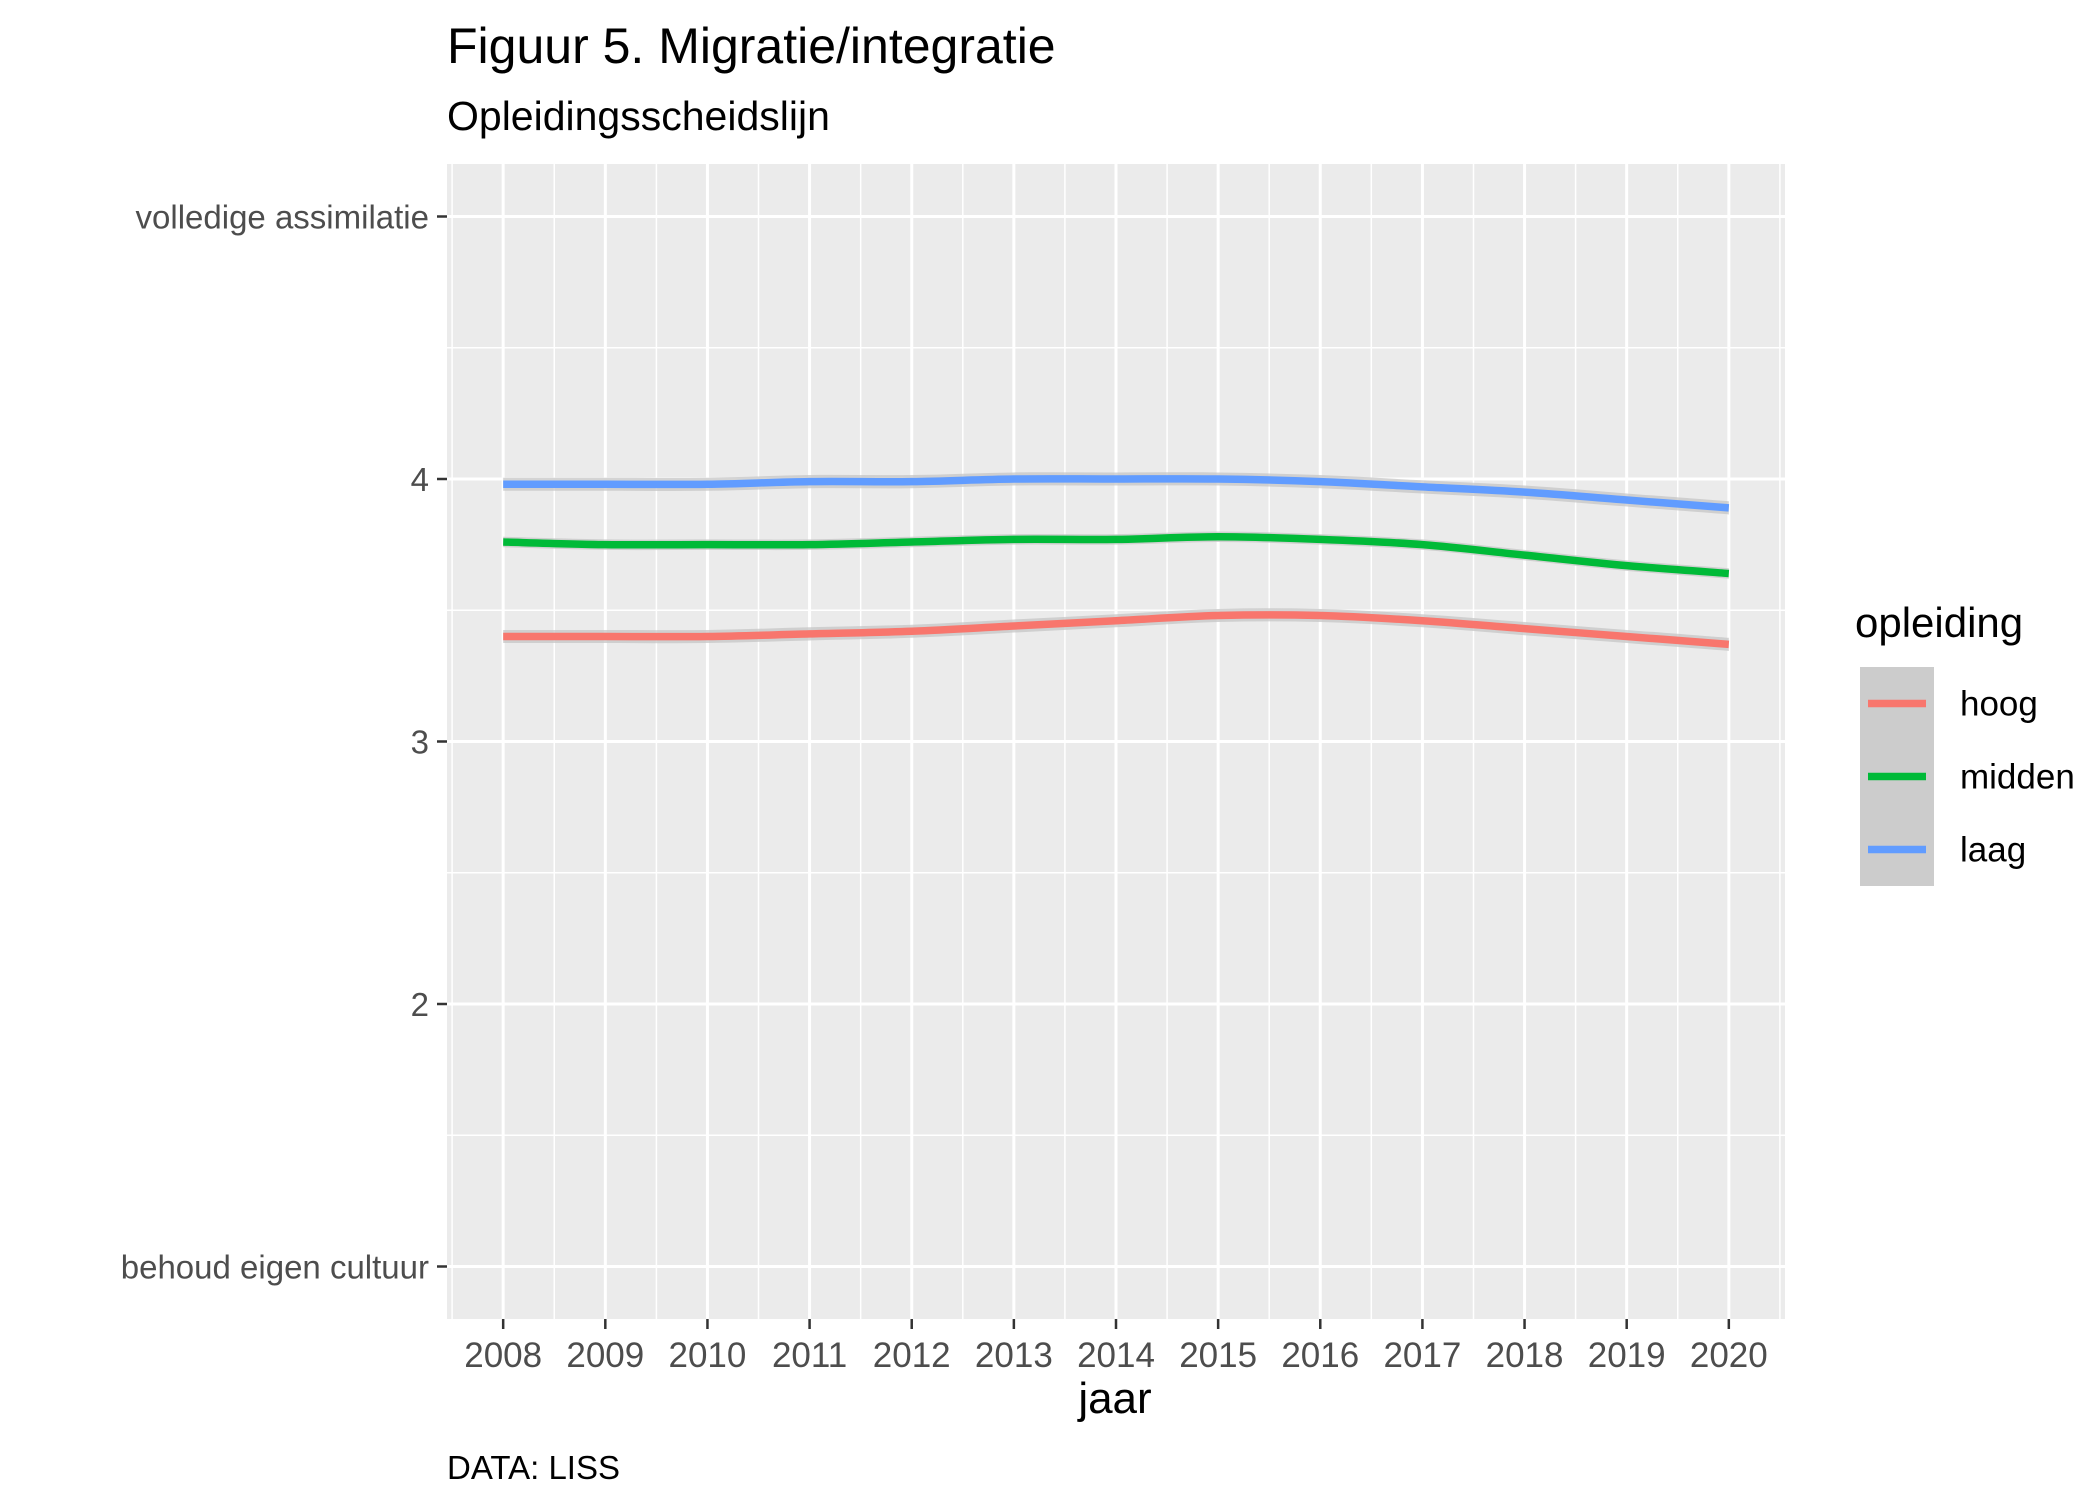 This screenshot has width=2100, height=1504. Describe the element at coordinates (605, 1355) in the screenshot. I see `x-tick-label: 2009` at that location.